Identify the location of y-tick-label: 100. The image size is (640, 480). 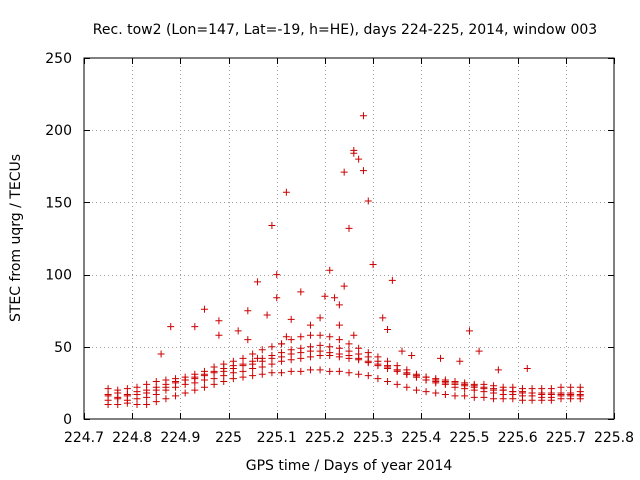
(58, 276).